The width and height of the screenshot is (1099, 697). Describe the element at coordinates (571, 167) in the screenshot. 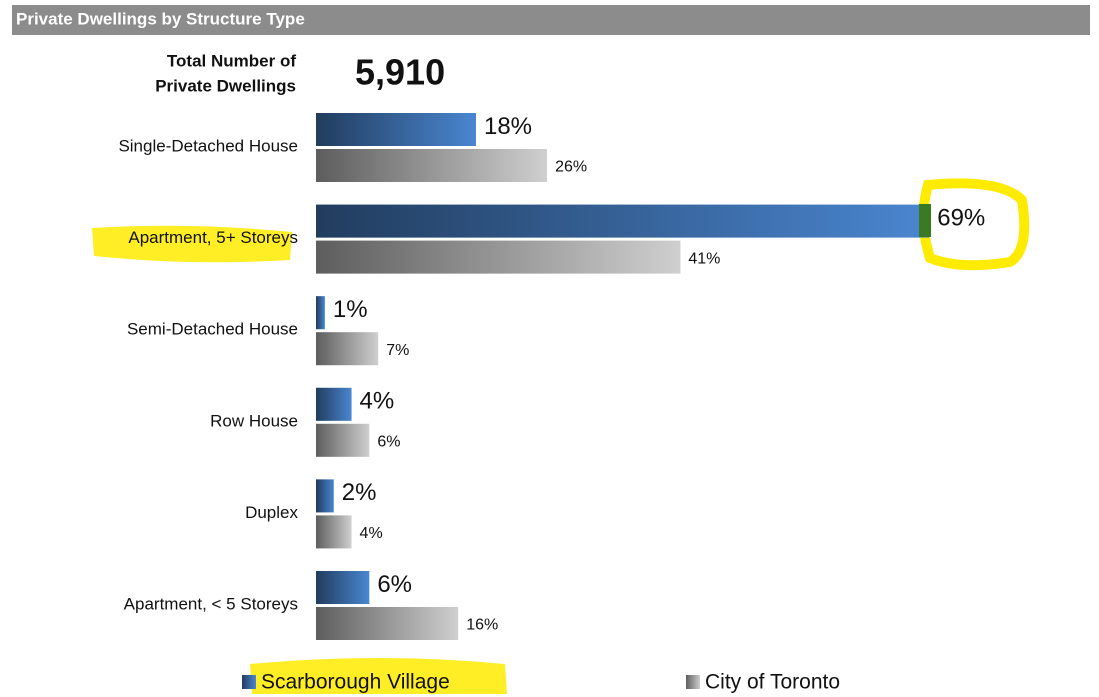

I see `value-label: 26%` at that location.